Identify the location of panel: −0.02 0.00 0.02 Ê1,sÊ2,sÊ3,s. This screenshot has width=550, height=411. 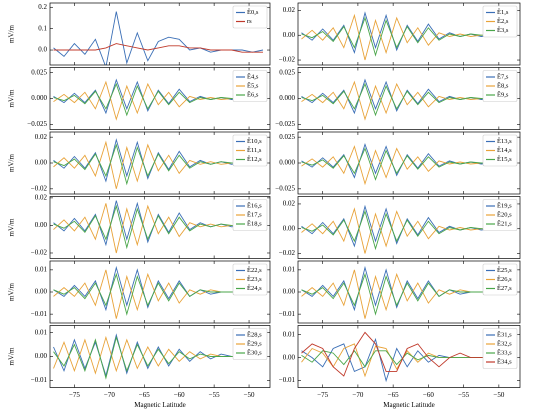
(400, 34).